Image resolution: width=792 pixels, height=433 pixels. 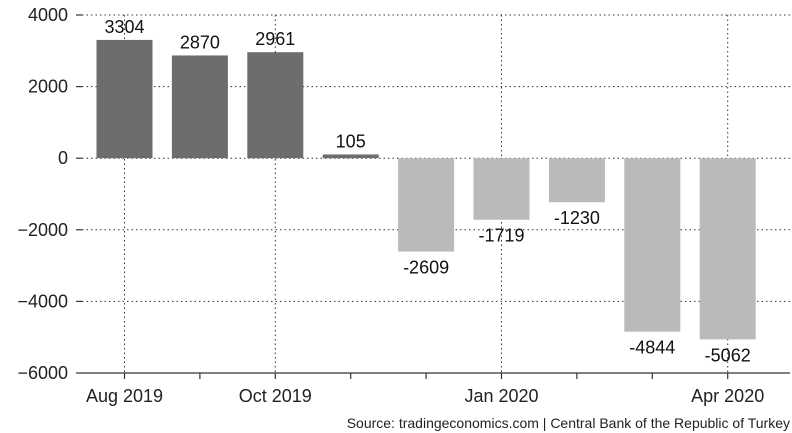 What do you see at coordinates (124, 27) in the screenshot?
I see `data-label: 3304` at bounding box center [124, 27].